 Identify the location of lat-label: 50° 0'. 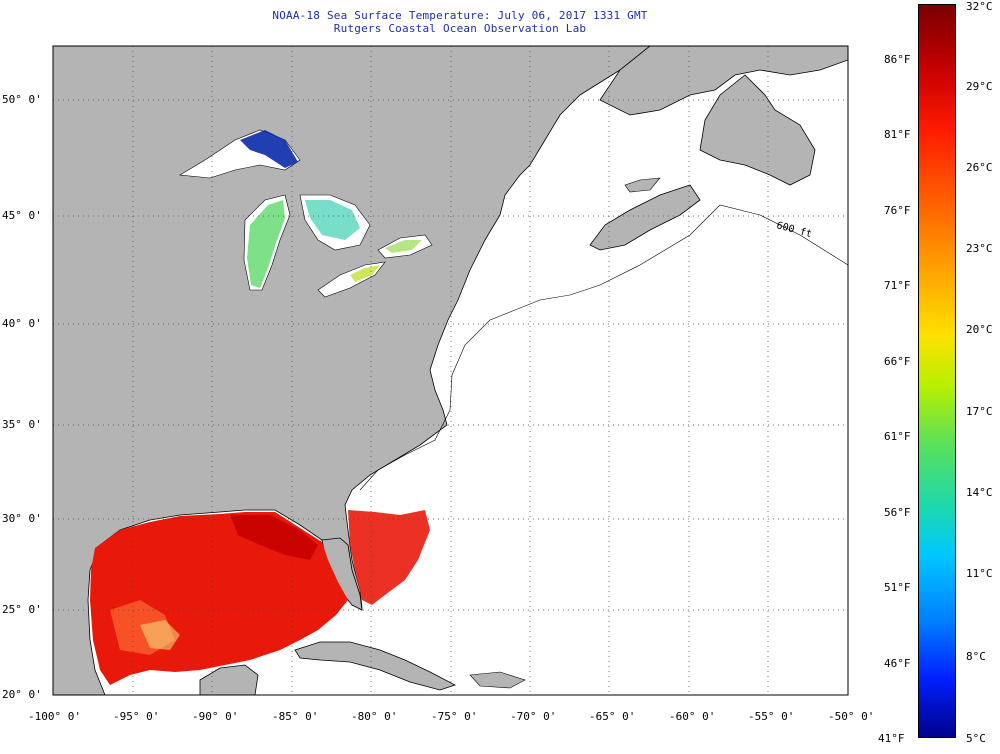
(22, 99).